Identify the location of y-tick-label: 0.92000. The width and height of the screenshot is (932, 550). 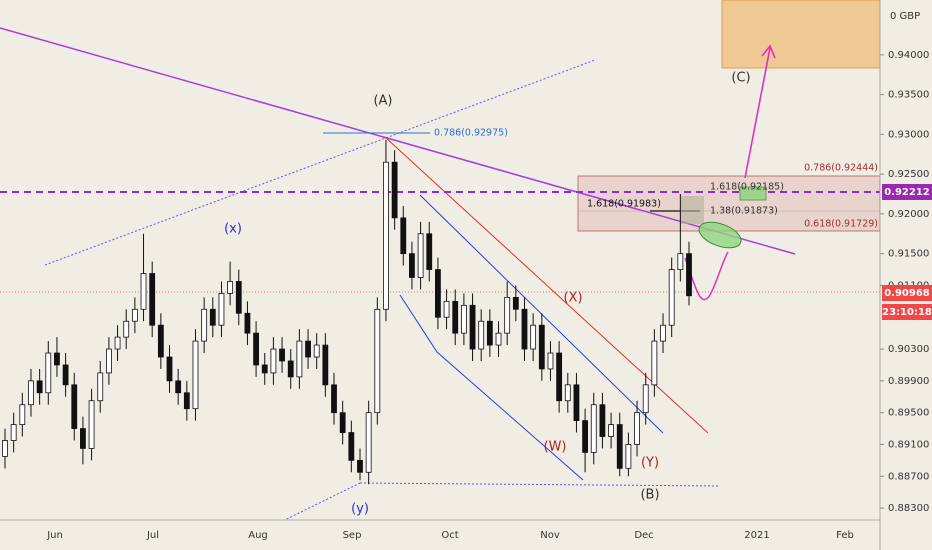
(908, 214).